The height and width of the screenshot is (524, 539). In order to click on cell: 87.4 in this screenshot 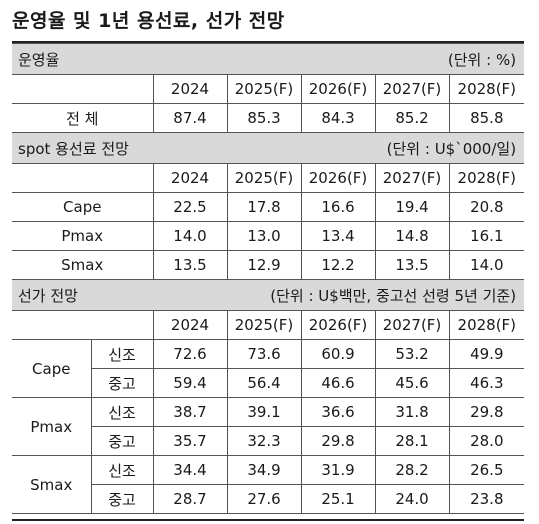, I will do `click(190, 118)`.